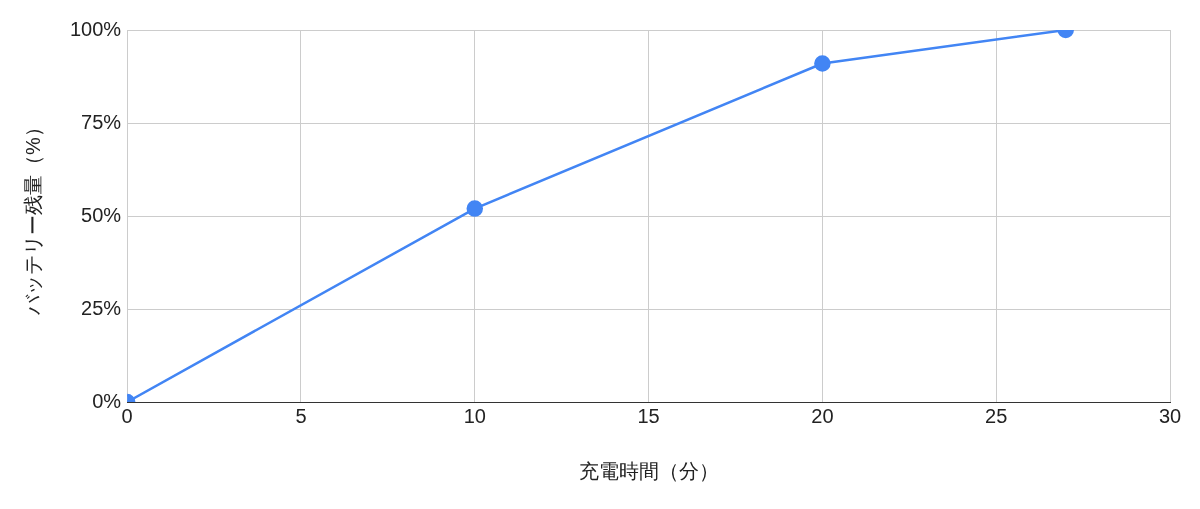  What do you see at coordinates (101, 121) in the screenshot?
I see `y-tick-label: 75%` at bounding box center [101, 121].